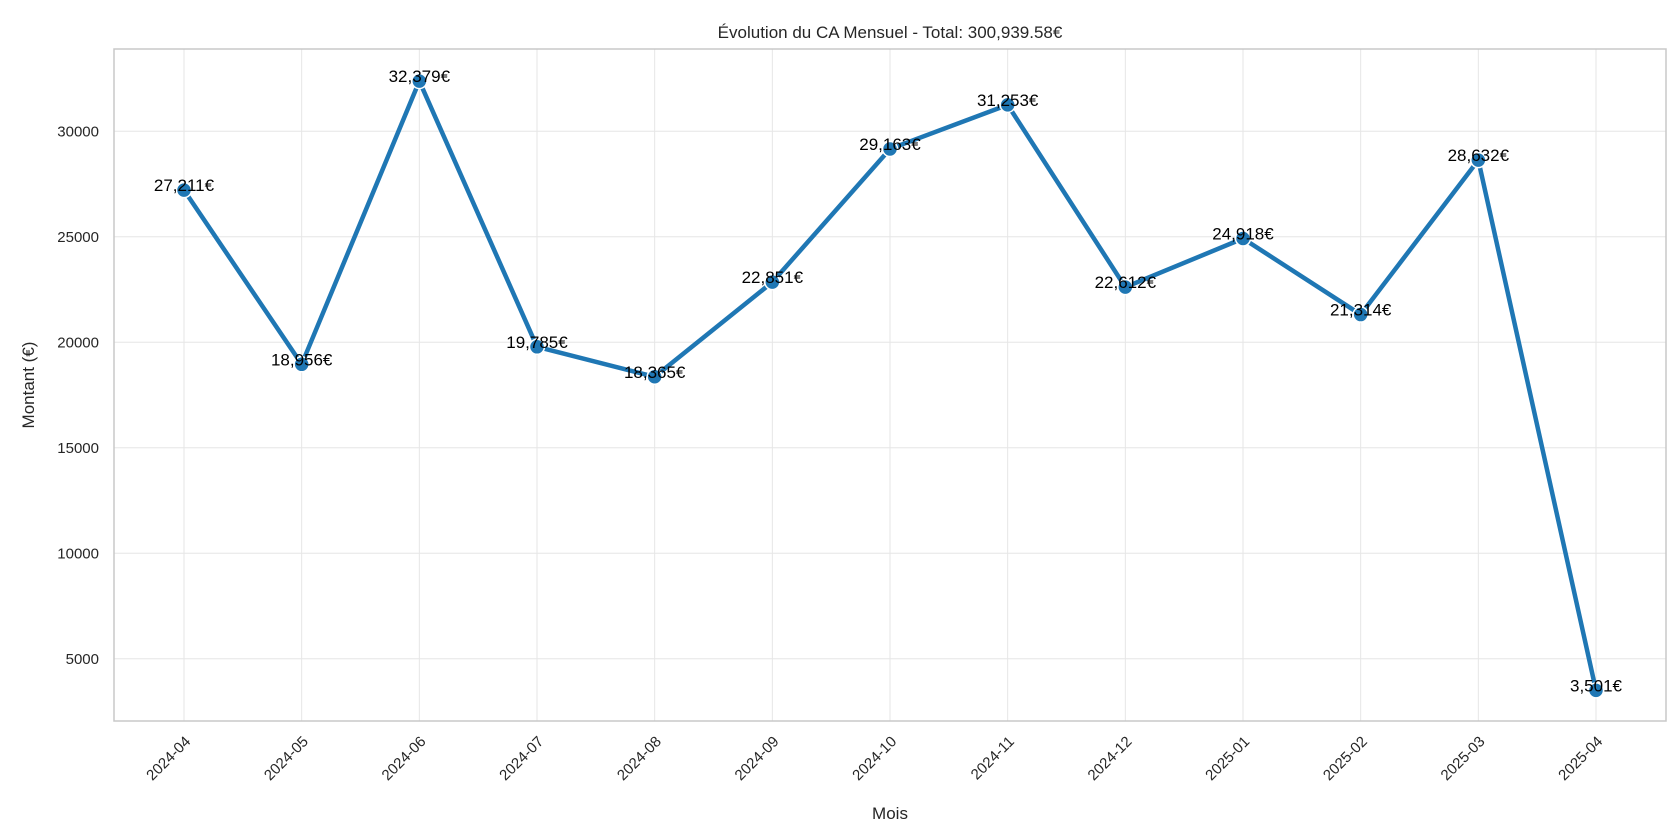  I want to click on x-tick-label: 2025-04, so click(1580, 758).